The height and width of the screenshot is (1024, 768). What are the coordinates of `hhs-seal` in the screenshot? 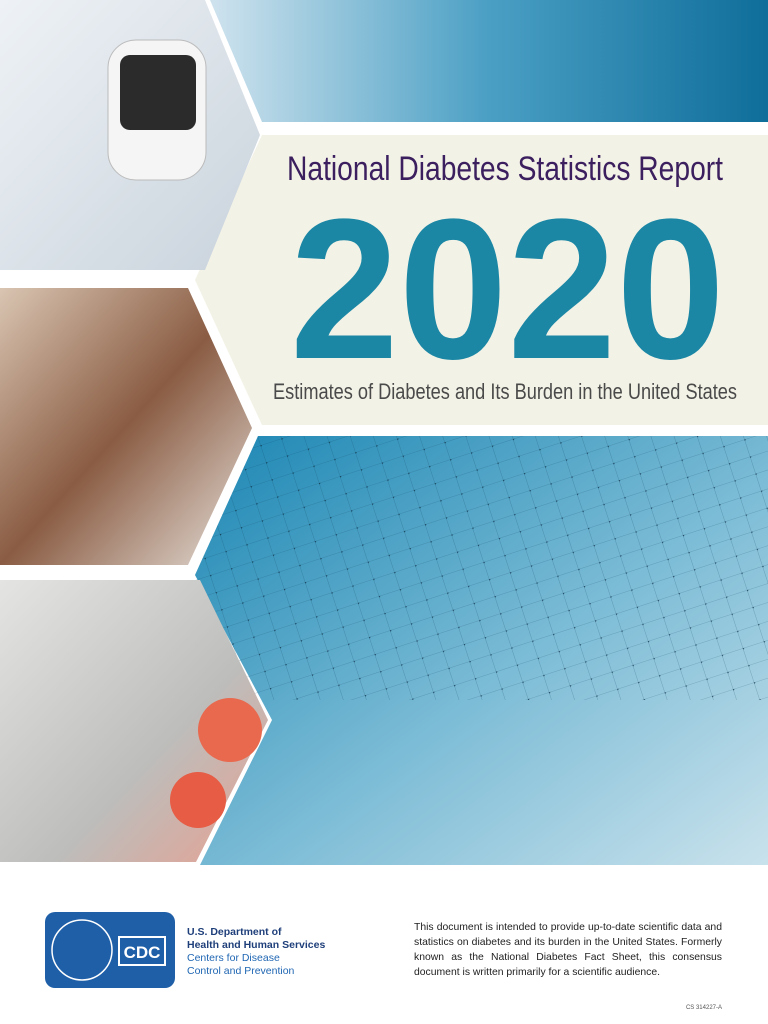 It's located at (82, 950).